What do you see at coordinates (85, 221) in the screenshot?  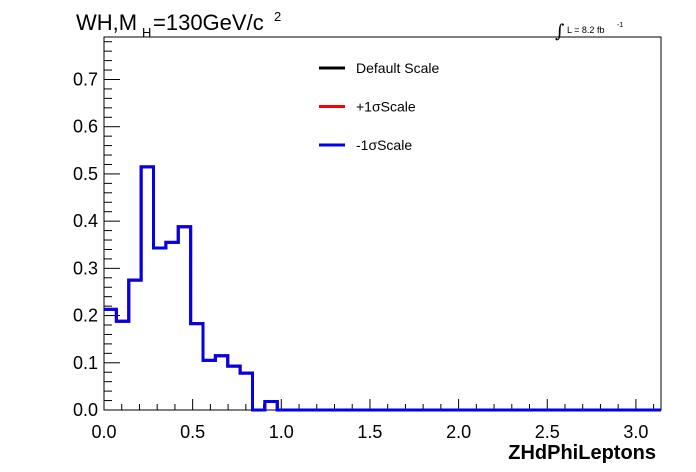 I see `y-tick-label: 0.4` at bounding box center [85, 221].